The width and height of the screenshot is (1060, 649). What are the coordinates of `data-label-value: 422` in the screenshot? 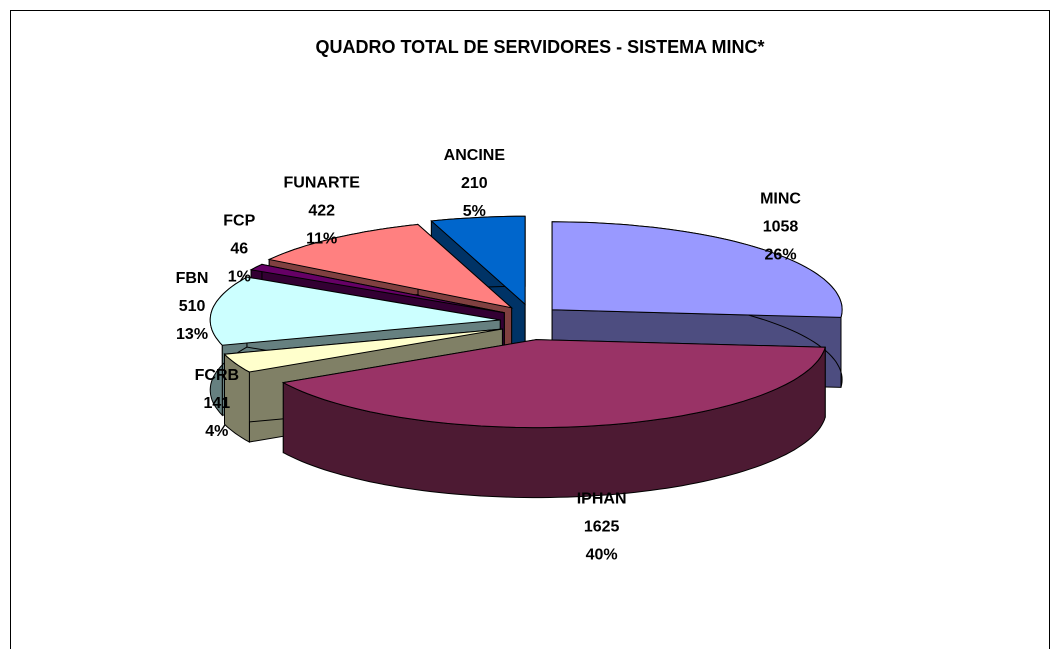 It's located at (321, 211).